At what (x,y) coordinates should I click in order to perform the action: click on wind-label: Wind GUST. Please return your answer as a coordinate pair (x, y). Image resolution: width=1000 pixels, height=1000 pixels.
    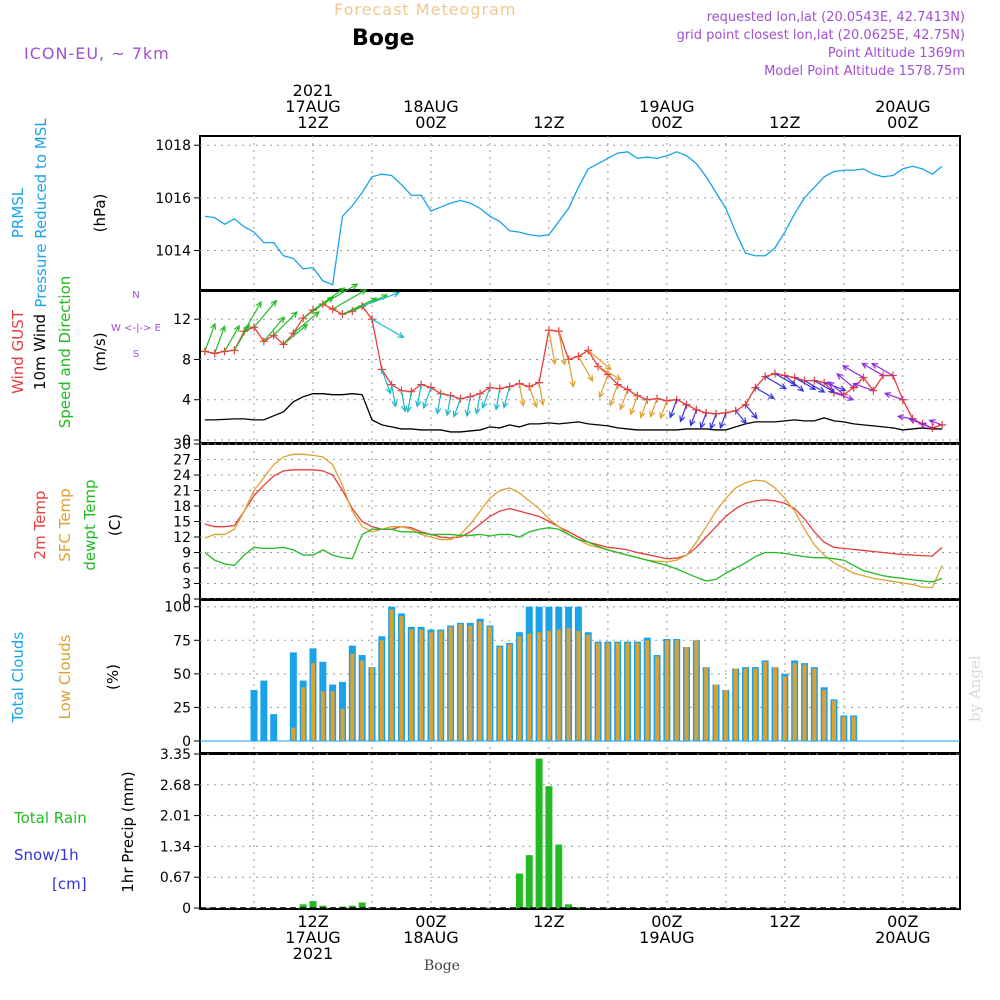
    Looking at the image, I should click on (18, 351).